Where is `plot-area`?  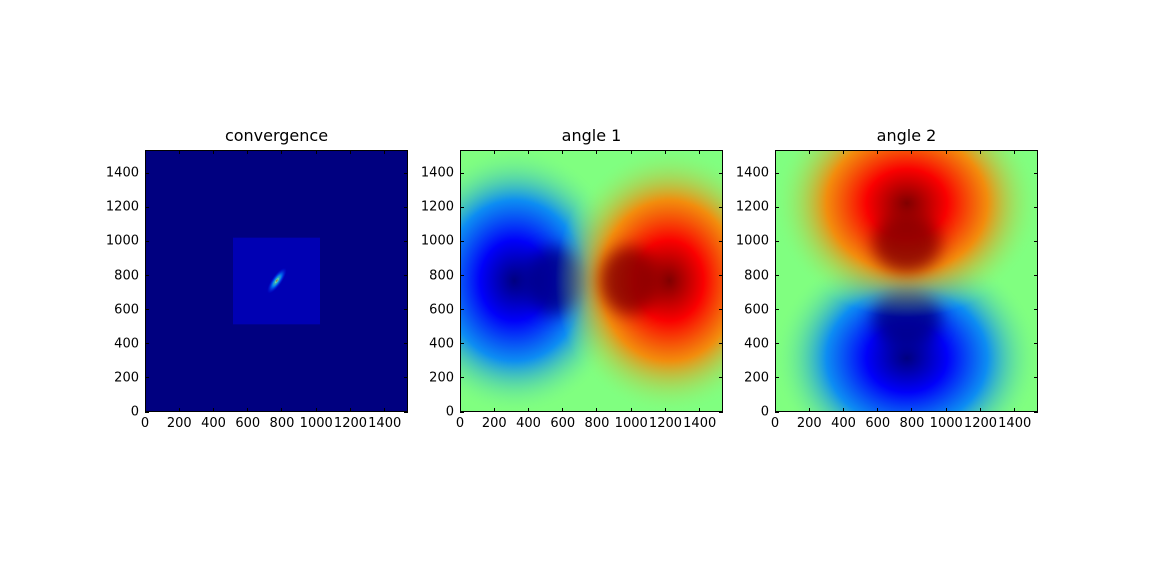 plot-area is located at coordinates (906, 281).